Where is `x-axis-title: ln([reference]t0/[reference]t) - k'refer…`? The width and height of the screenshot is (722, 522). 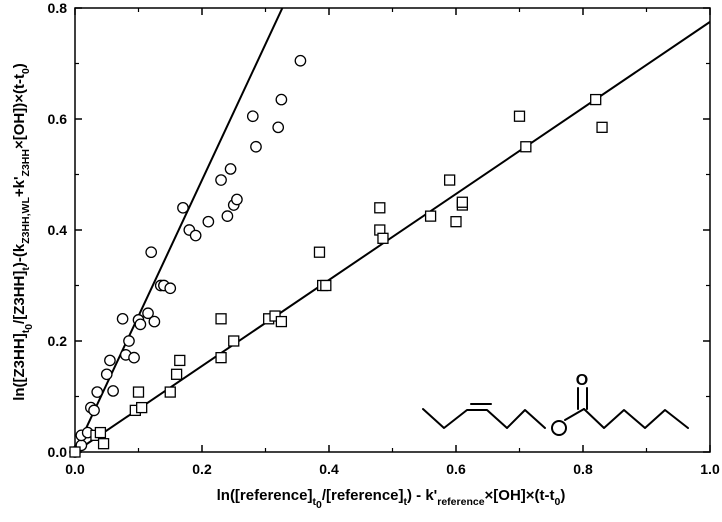
x-axis-title: ln([reference]t0/[reference]t) - k'refer… is located at coordinates (391, 499).